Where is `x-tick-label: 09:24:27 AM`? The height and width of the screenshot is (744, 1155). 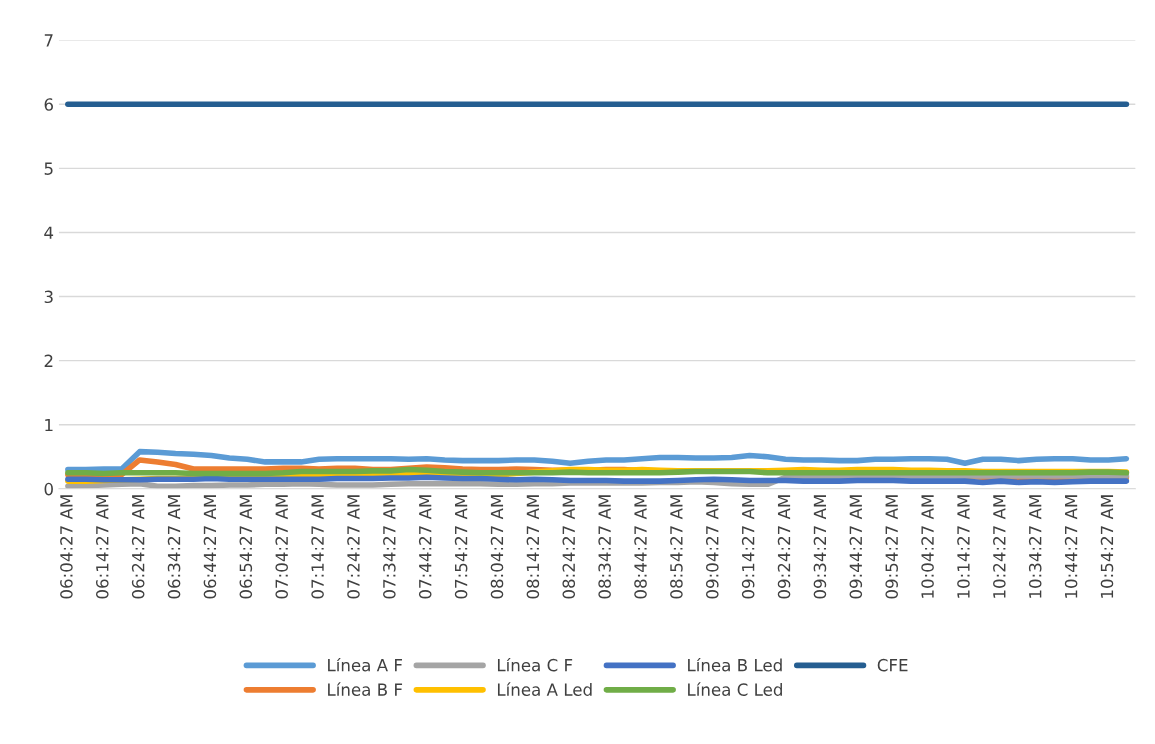 x-tick-label: 09:24:27 AM is located at coordinates (784, 547).